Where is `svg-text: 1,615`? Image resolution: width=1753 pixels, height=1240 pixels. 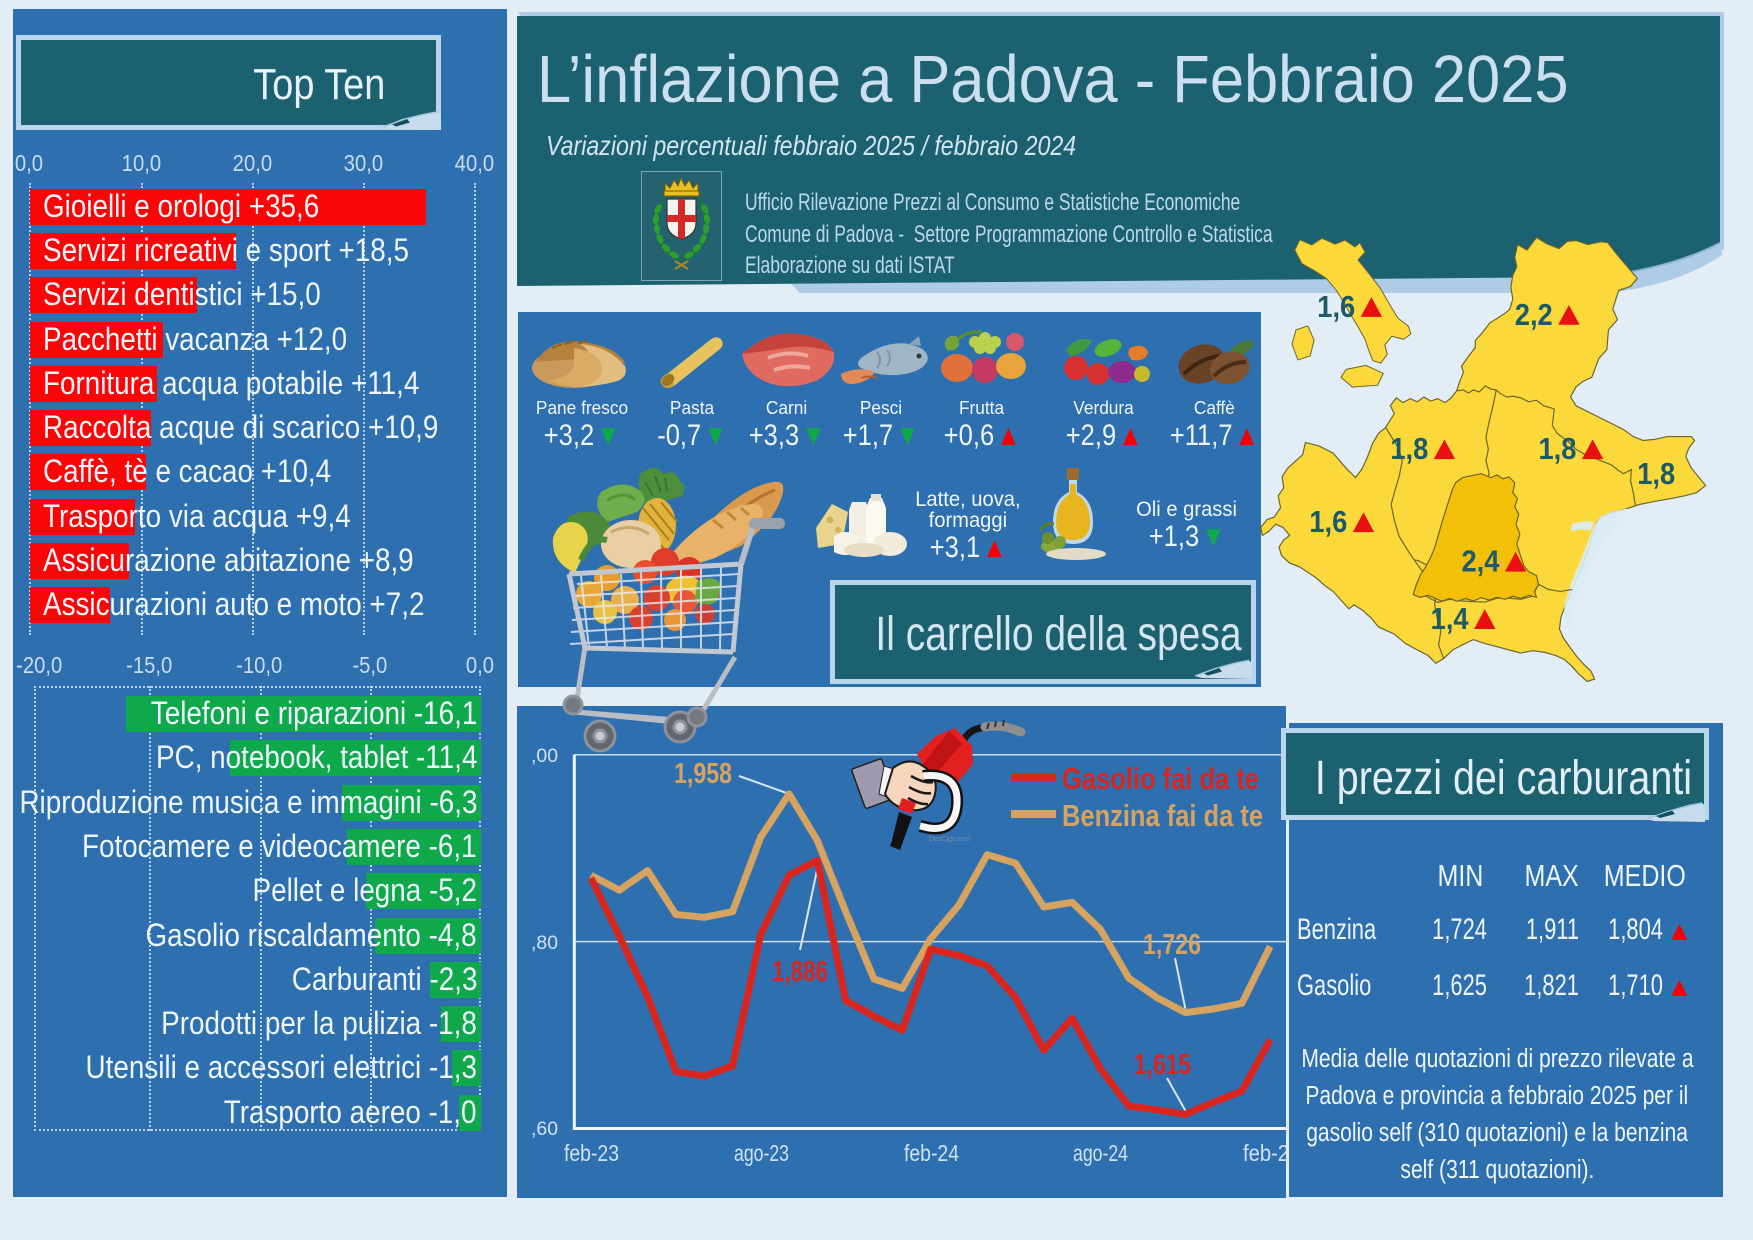
svg-text: 1,615 is located at coordinates (1162, 1065).